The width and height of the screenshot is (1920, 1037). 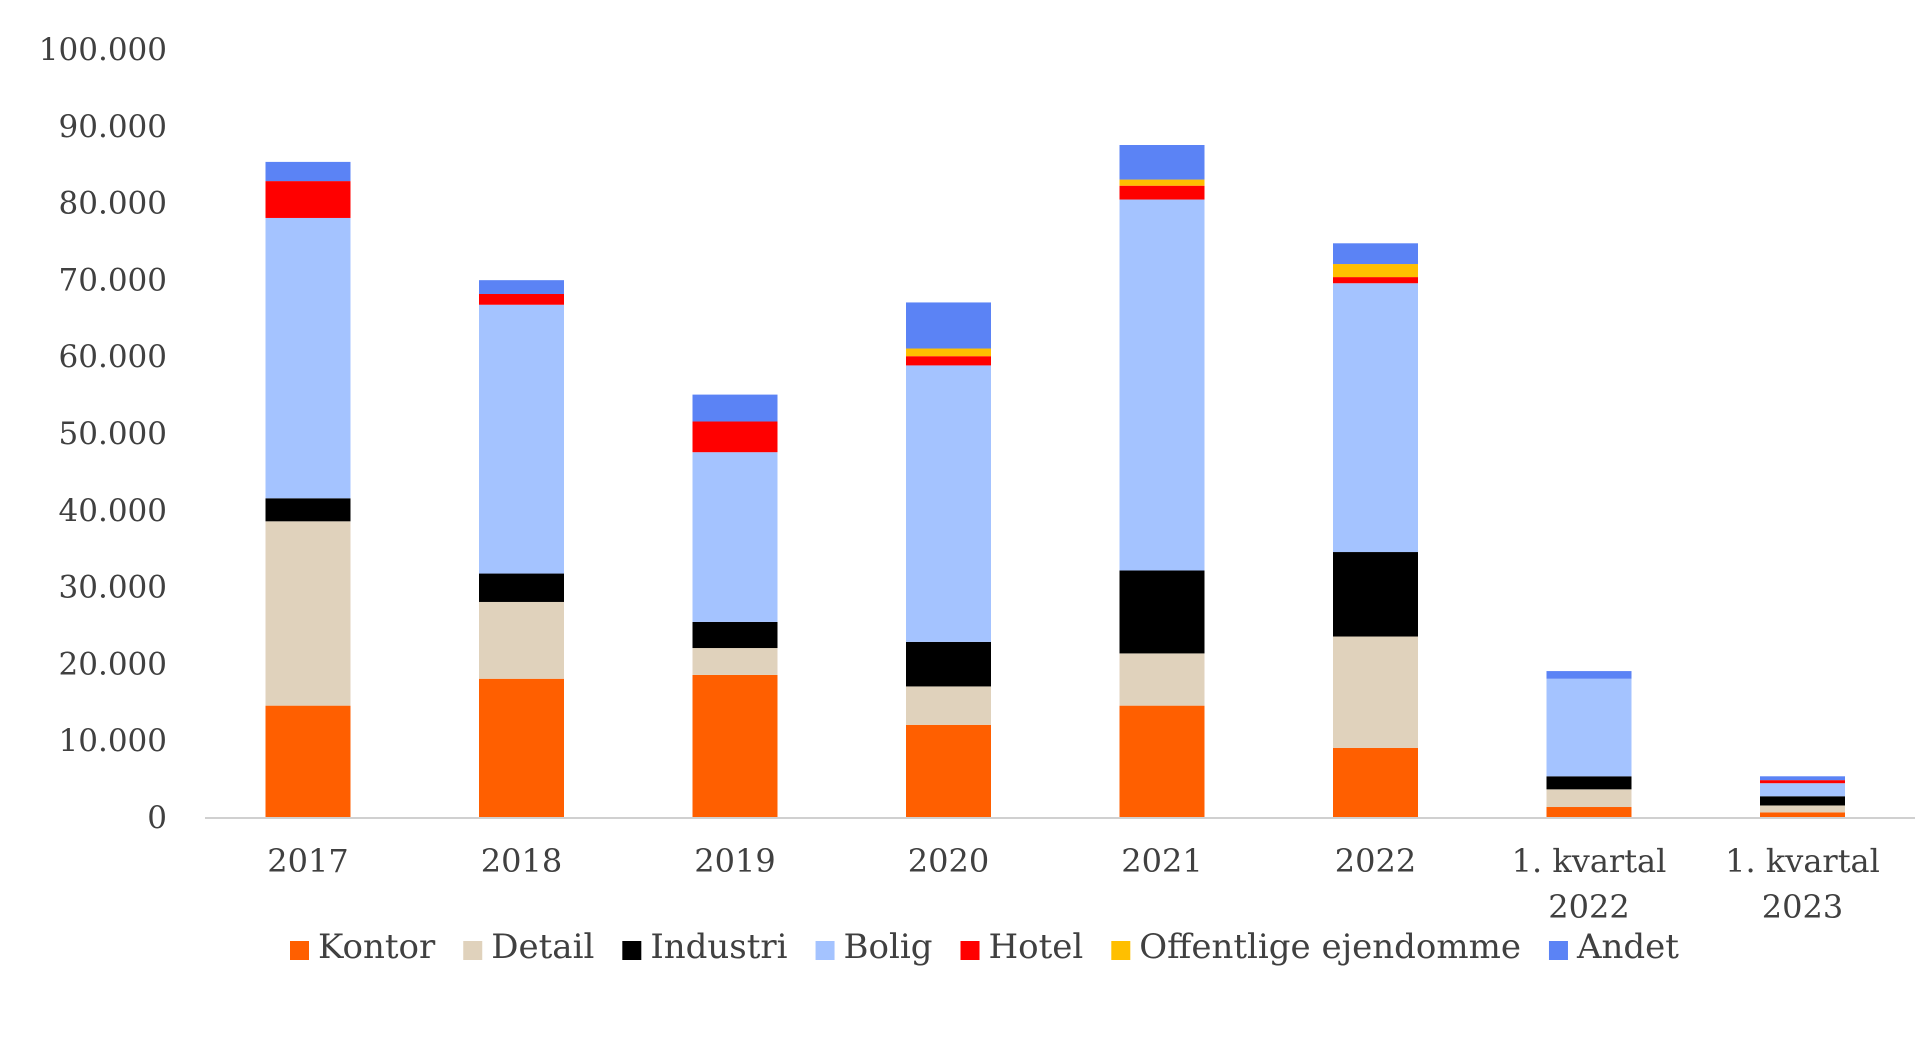 I want to click on y-tick-label: 10.000, so click(x=113, y=741).